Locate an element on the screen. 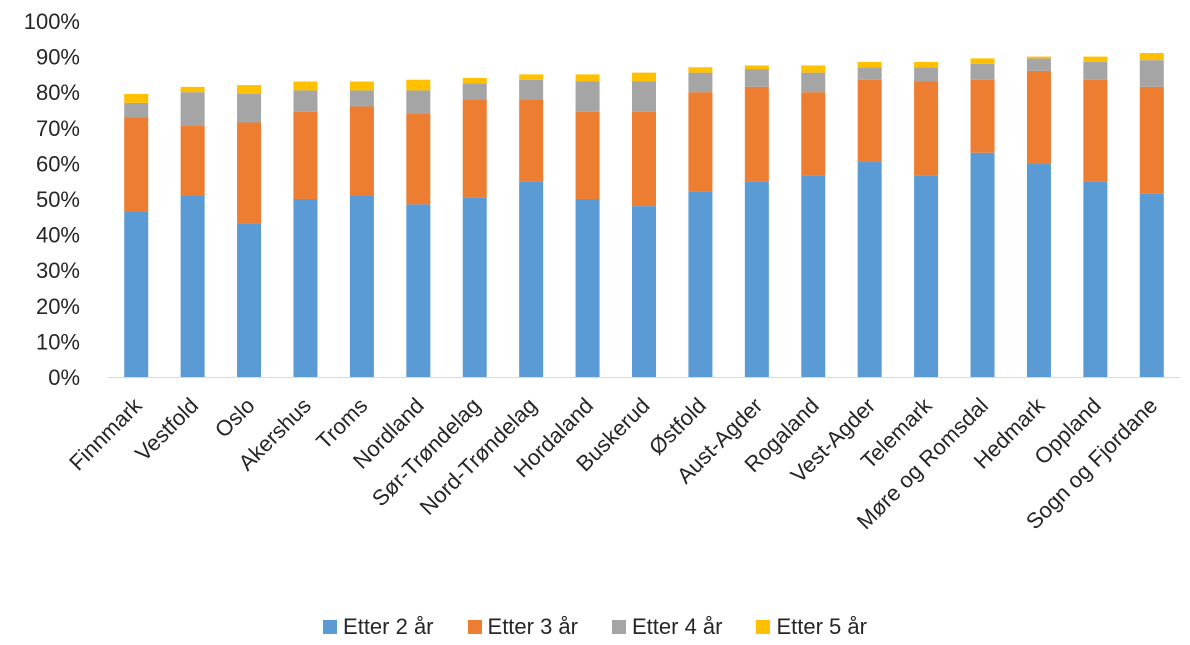 This screenshot has width=1190, height=645. legend-item-etter-4: Etter 4 år is located at coordinates (667, 627).